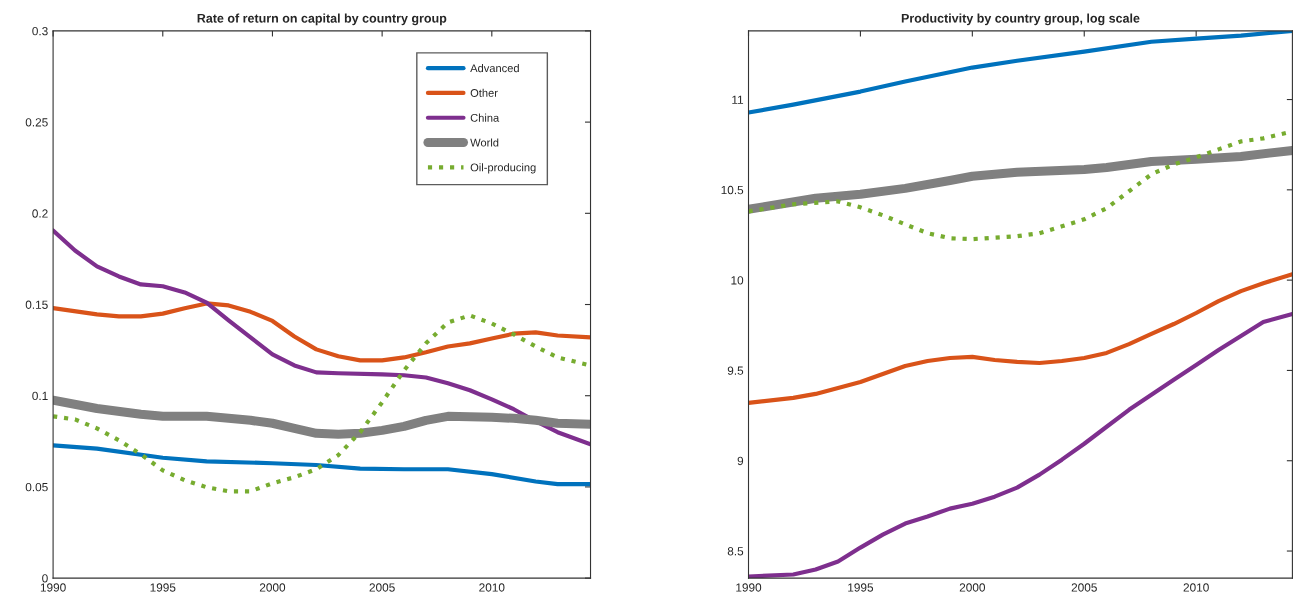  Describe the element at coordinates (36, 122) in the screenshot. I see `y-tick-label: 0.25` at that location.